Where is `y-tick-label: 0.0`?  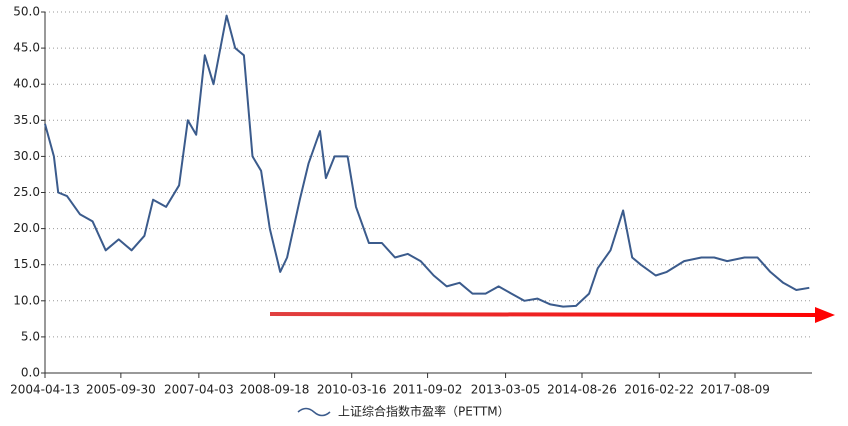
y-tick-label: 0.0 is located at coordinates (30, 373).